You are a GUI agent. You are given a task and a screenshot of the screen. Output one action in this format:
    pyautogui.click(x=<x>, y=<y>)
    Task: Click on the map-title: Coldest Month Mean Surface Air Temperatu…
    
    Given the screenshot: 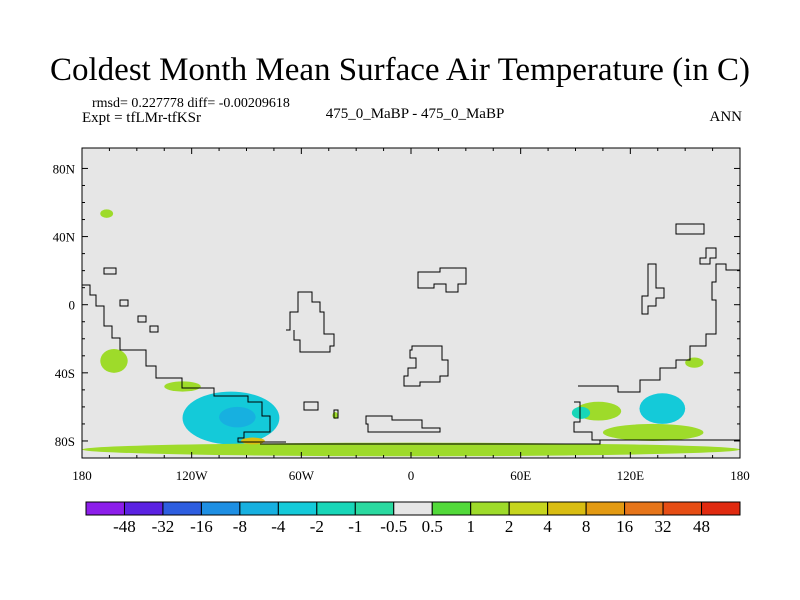 What is the action you would take?
    pyautogui.click(x=400, y=70)
    